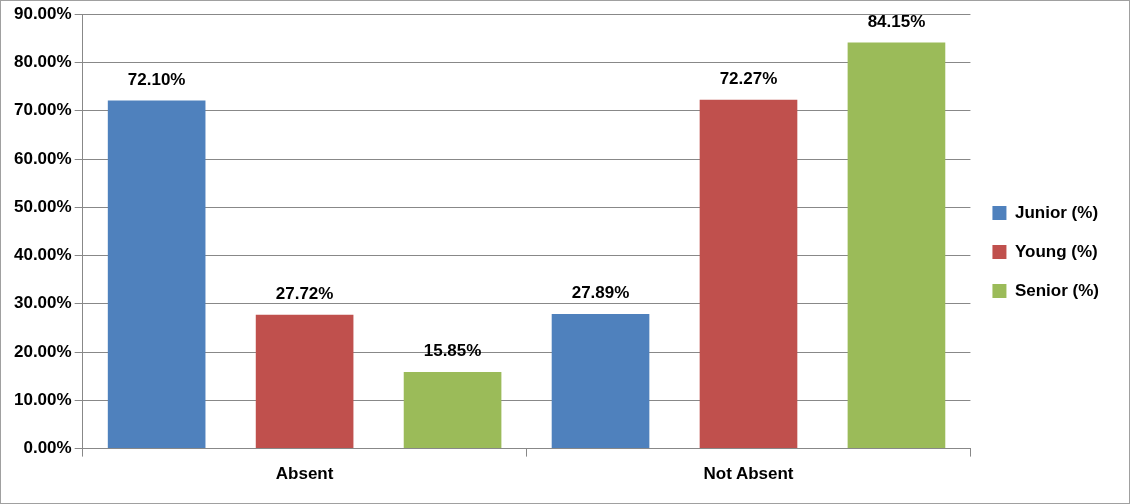 Image resolution: width=1130 pixels, height=504 pixels. I want to click on x-tick-label: Absent, so click(304, 474).